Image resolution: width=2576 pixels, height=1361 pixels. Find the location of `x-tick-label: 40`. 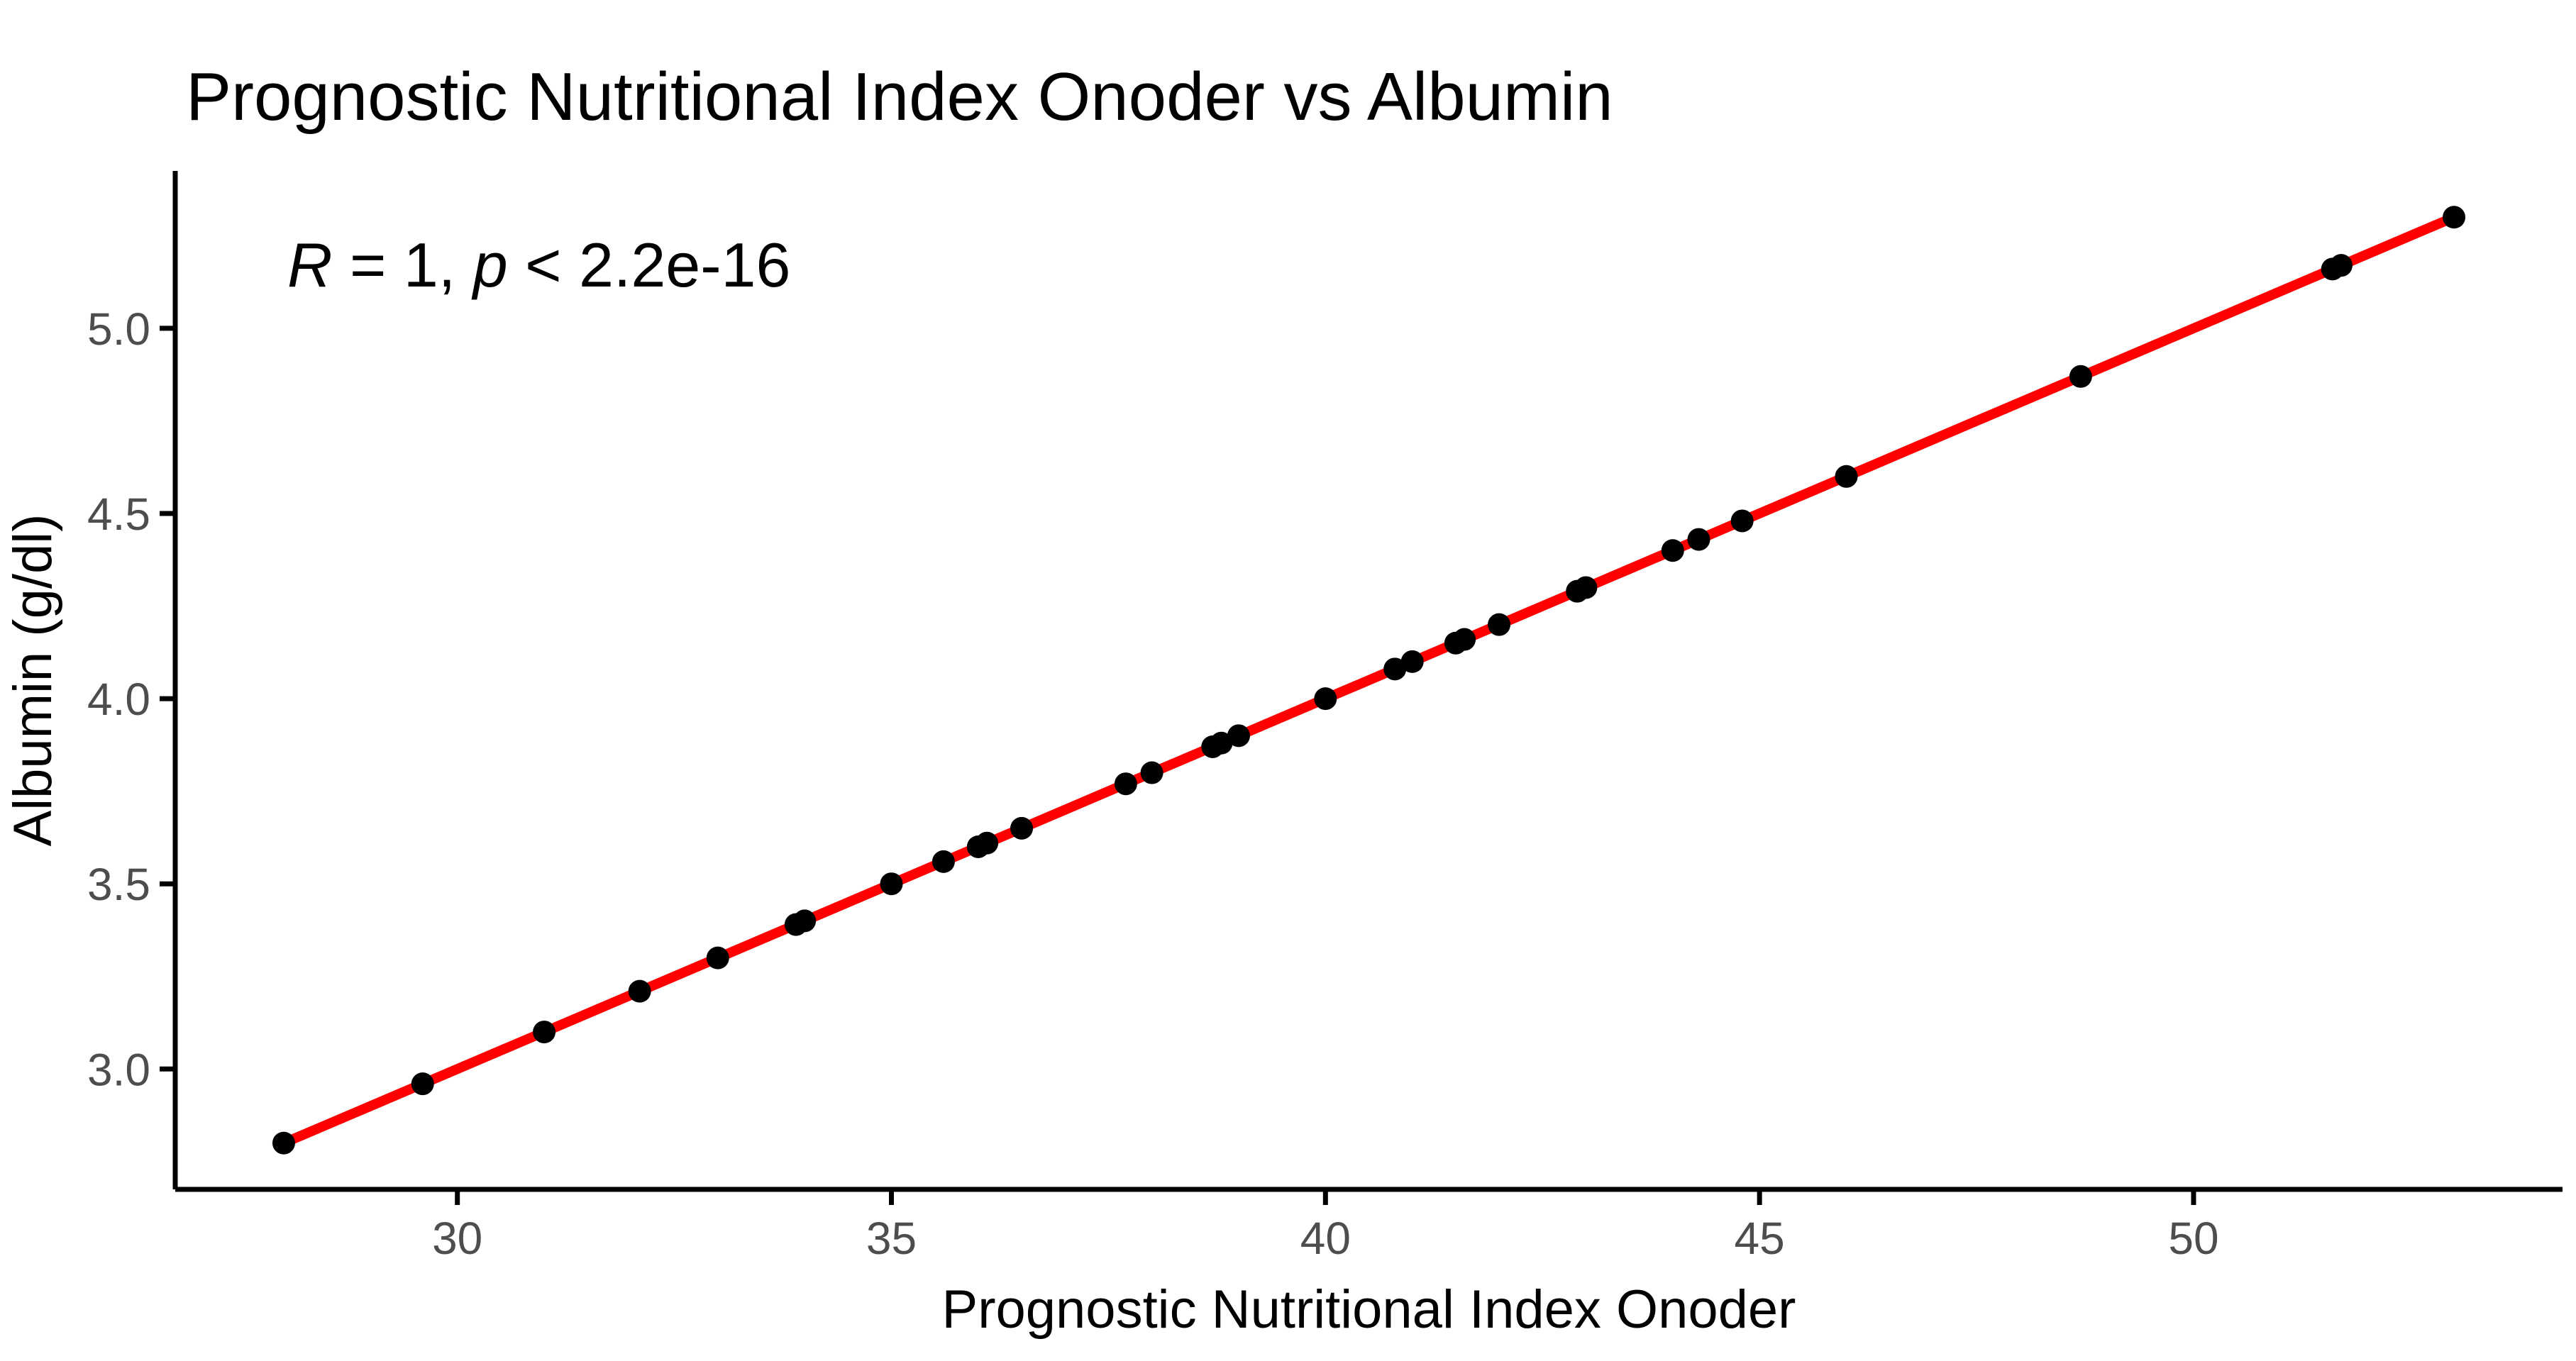

x-tick-label: 40 is located at coordinates (1325, 1238).